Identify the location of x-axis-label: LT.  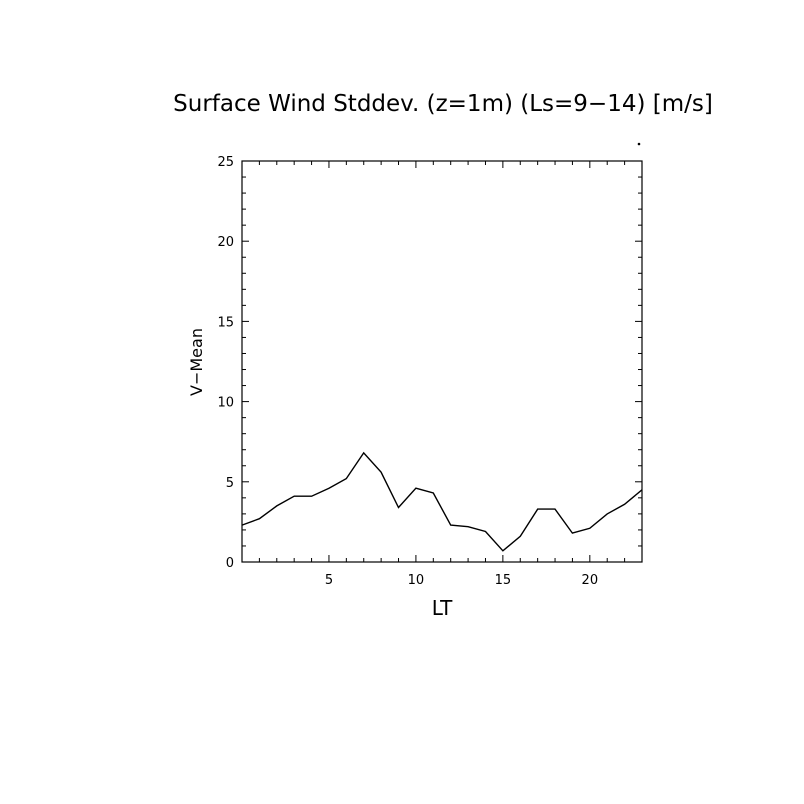
(442, 608).